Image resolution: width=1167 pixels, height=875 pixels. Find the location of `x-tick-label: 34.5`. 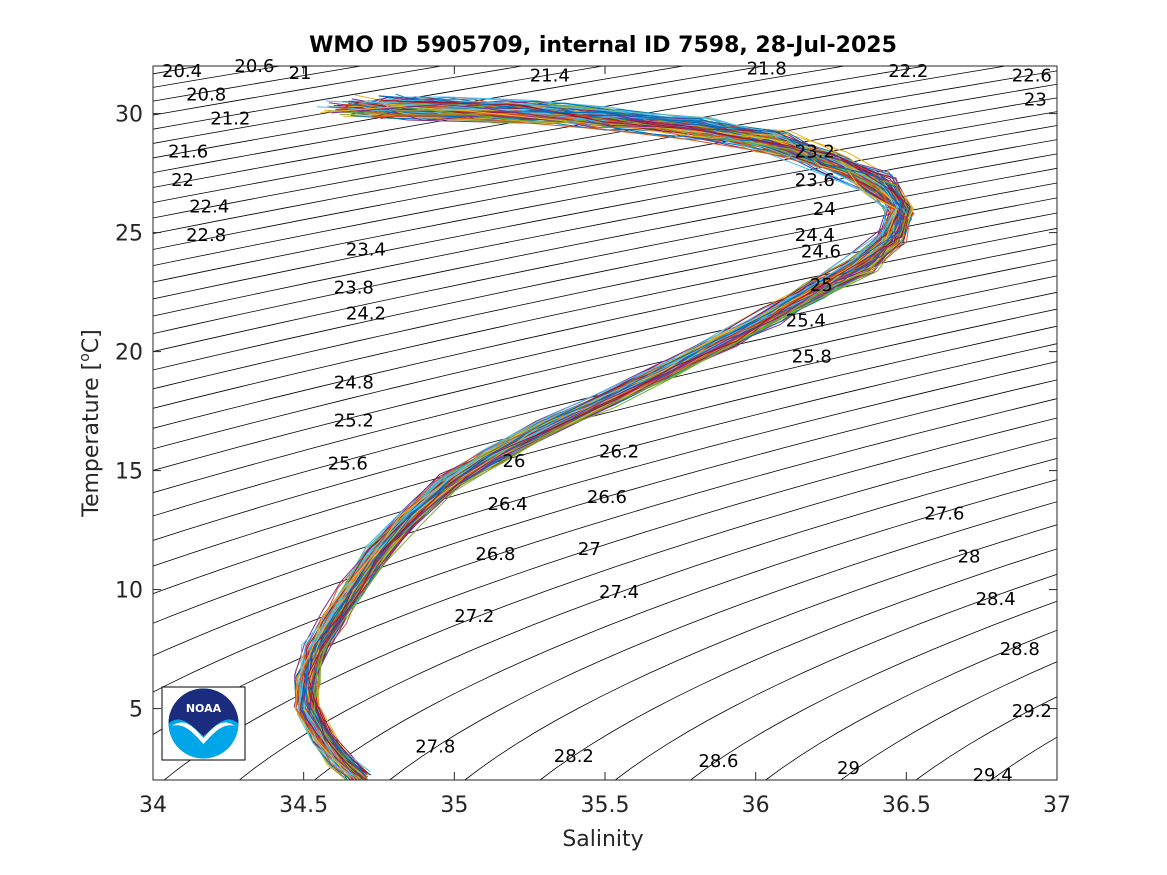

x-tick-label: 34.5 is located at coordinates (303, 805).